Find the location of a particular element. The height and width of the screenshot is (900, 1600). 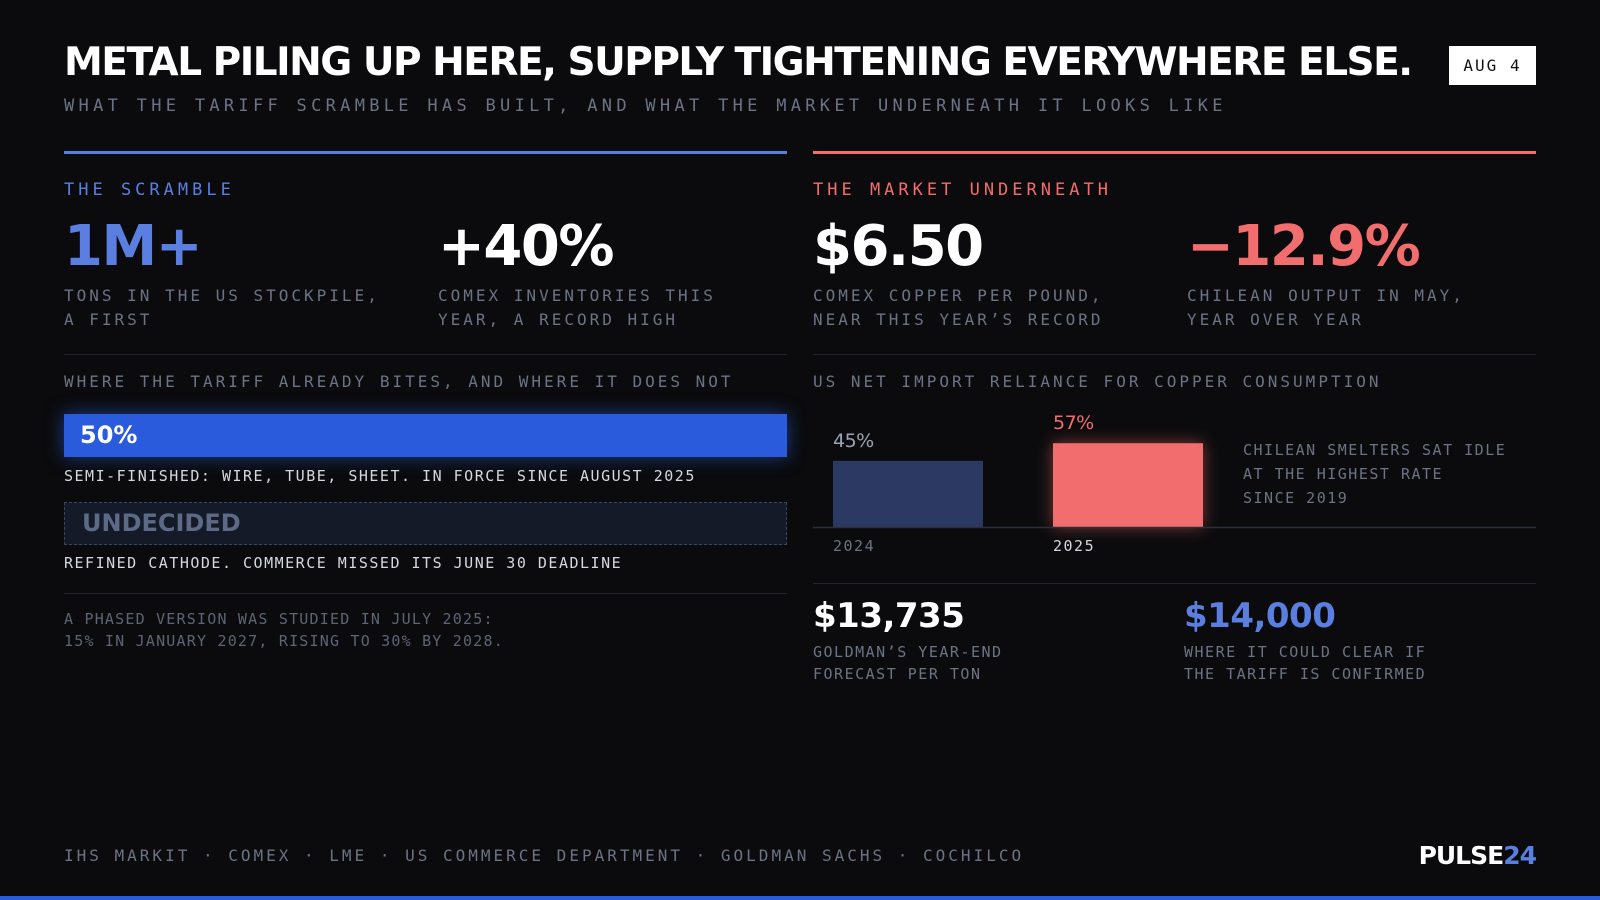

text: SINCE 2019 is located at coordinates (1296, 498).